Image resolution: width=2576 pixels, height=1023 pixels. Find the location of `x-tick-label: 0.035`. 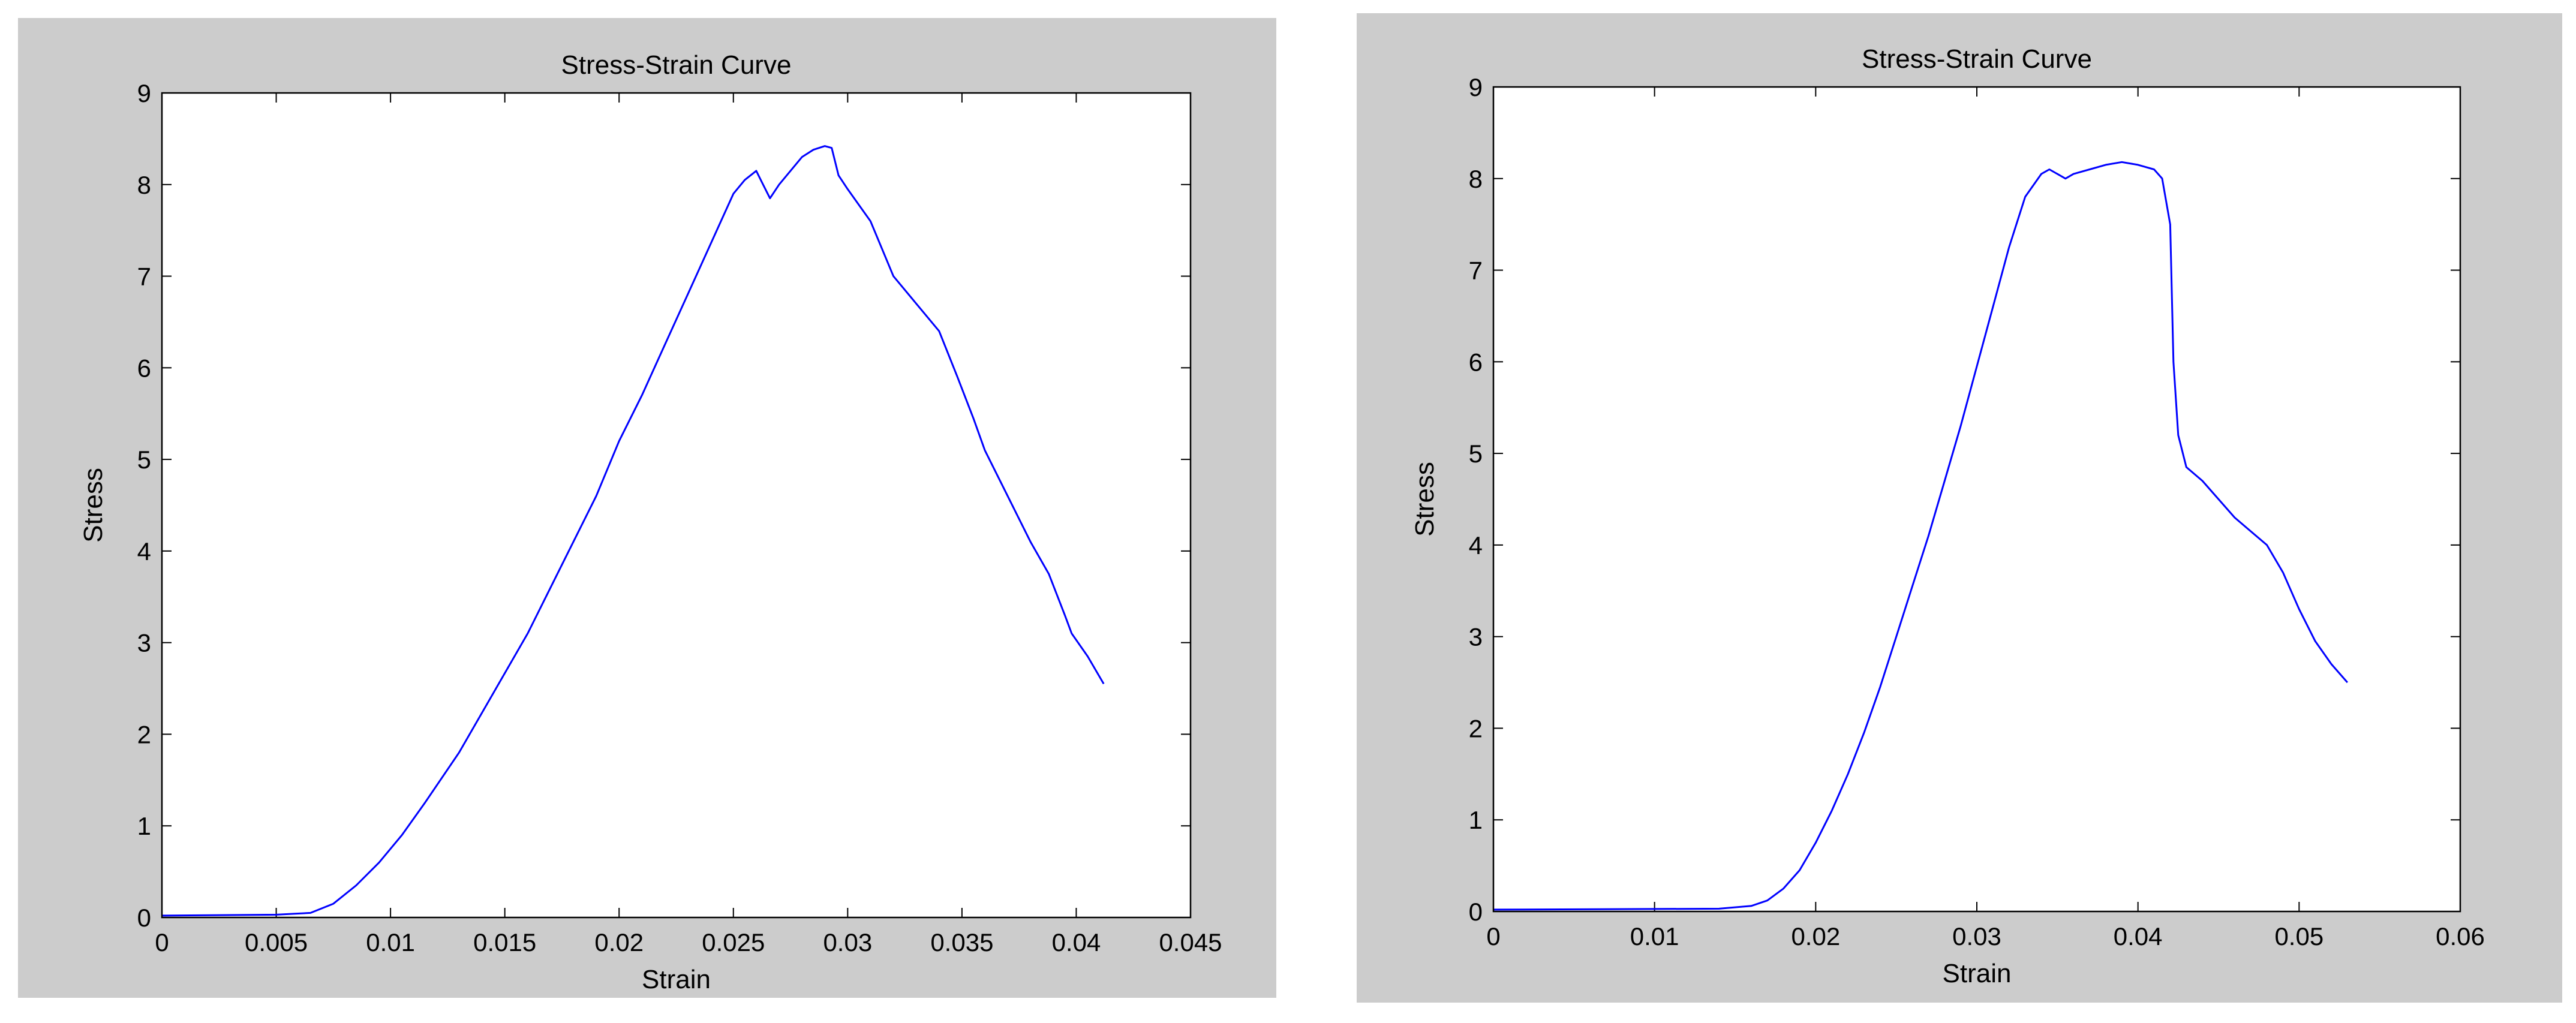

x-tick-label: 0.035 is located at coordinates (962, 942).